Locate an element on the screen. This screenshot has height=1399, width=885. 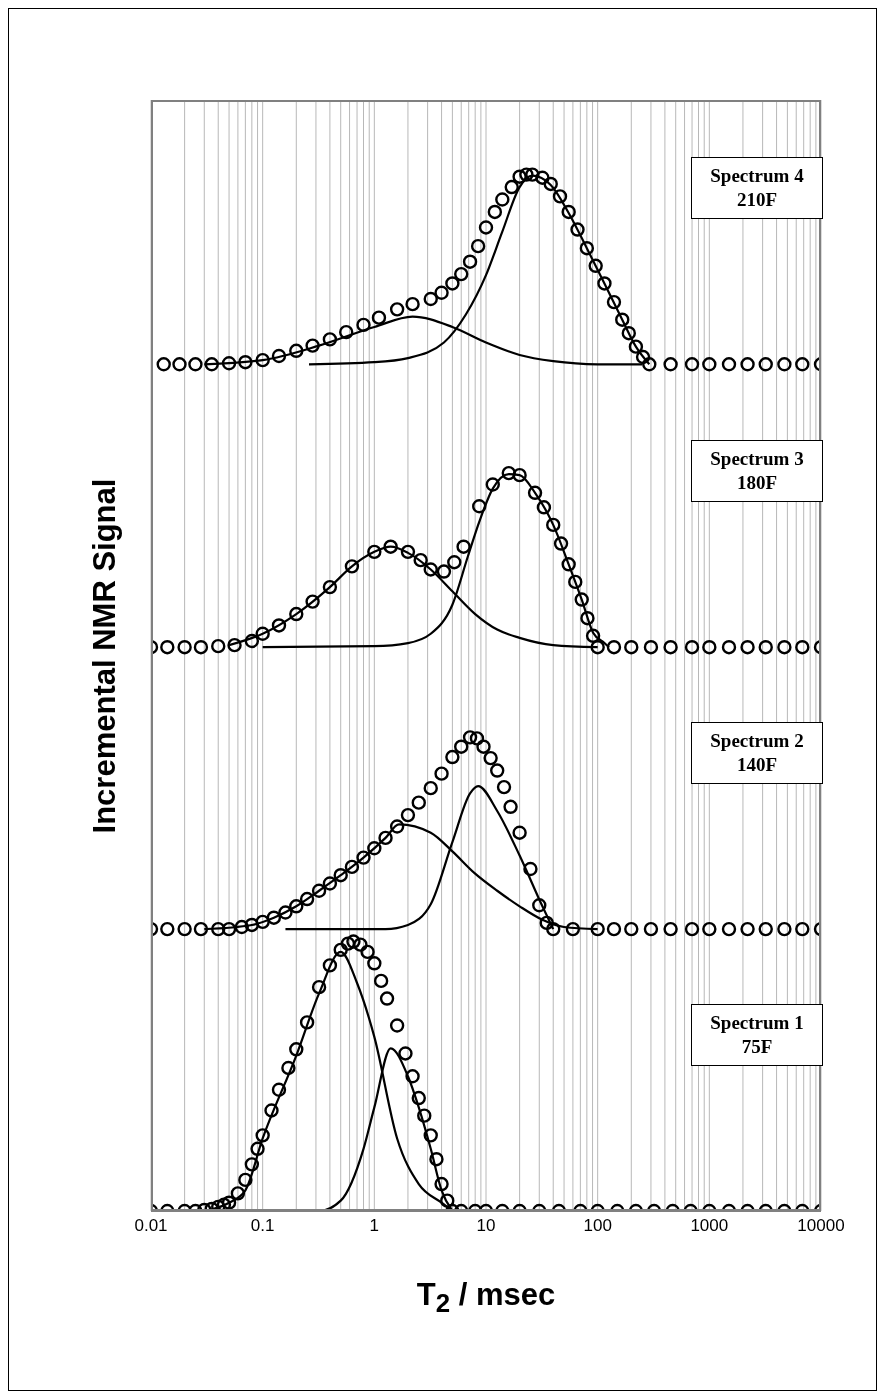
annotation: Spectrum 3 180F is located at coordinates (757, 471).